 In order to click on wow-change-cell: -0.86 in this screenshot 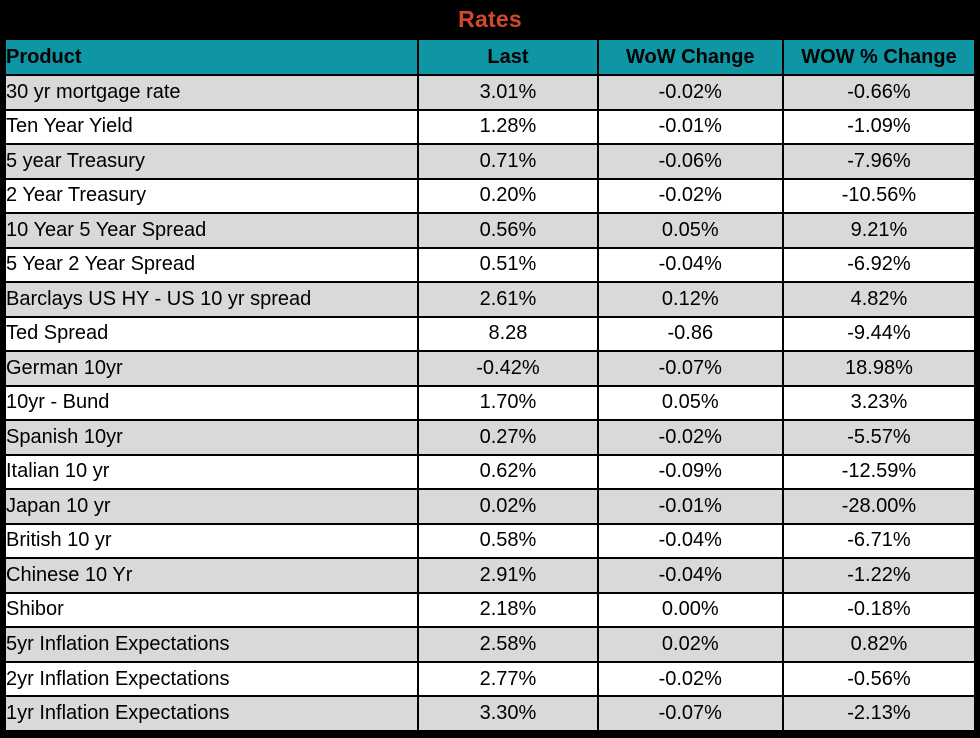, I will do `click(690, 334)`.